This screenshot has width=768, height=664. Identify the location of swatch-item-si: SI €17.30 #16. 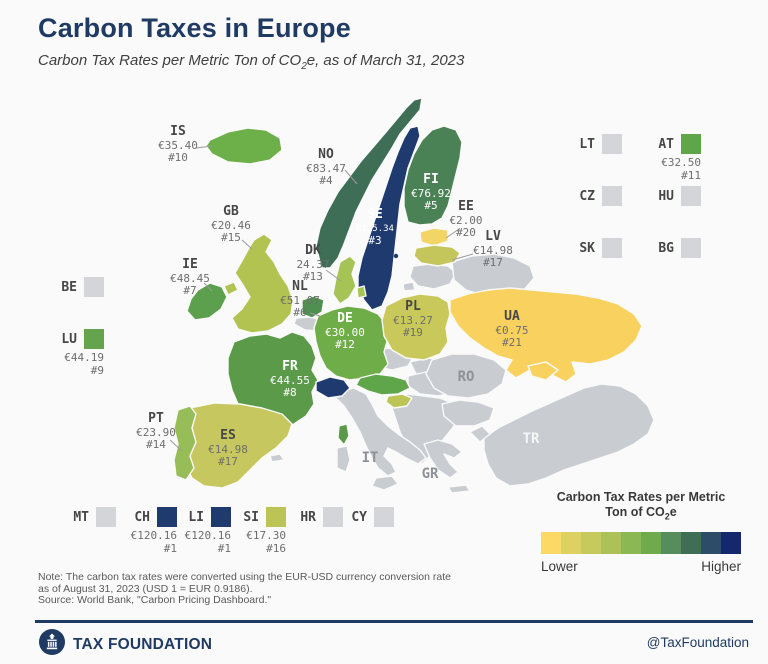
(264, 531).